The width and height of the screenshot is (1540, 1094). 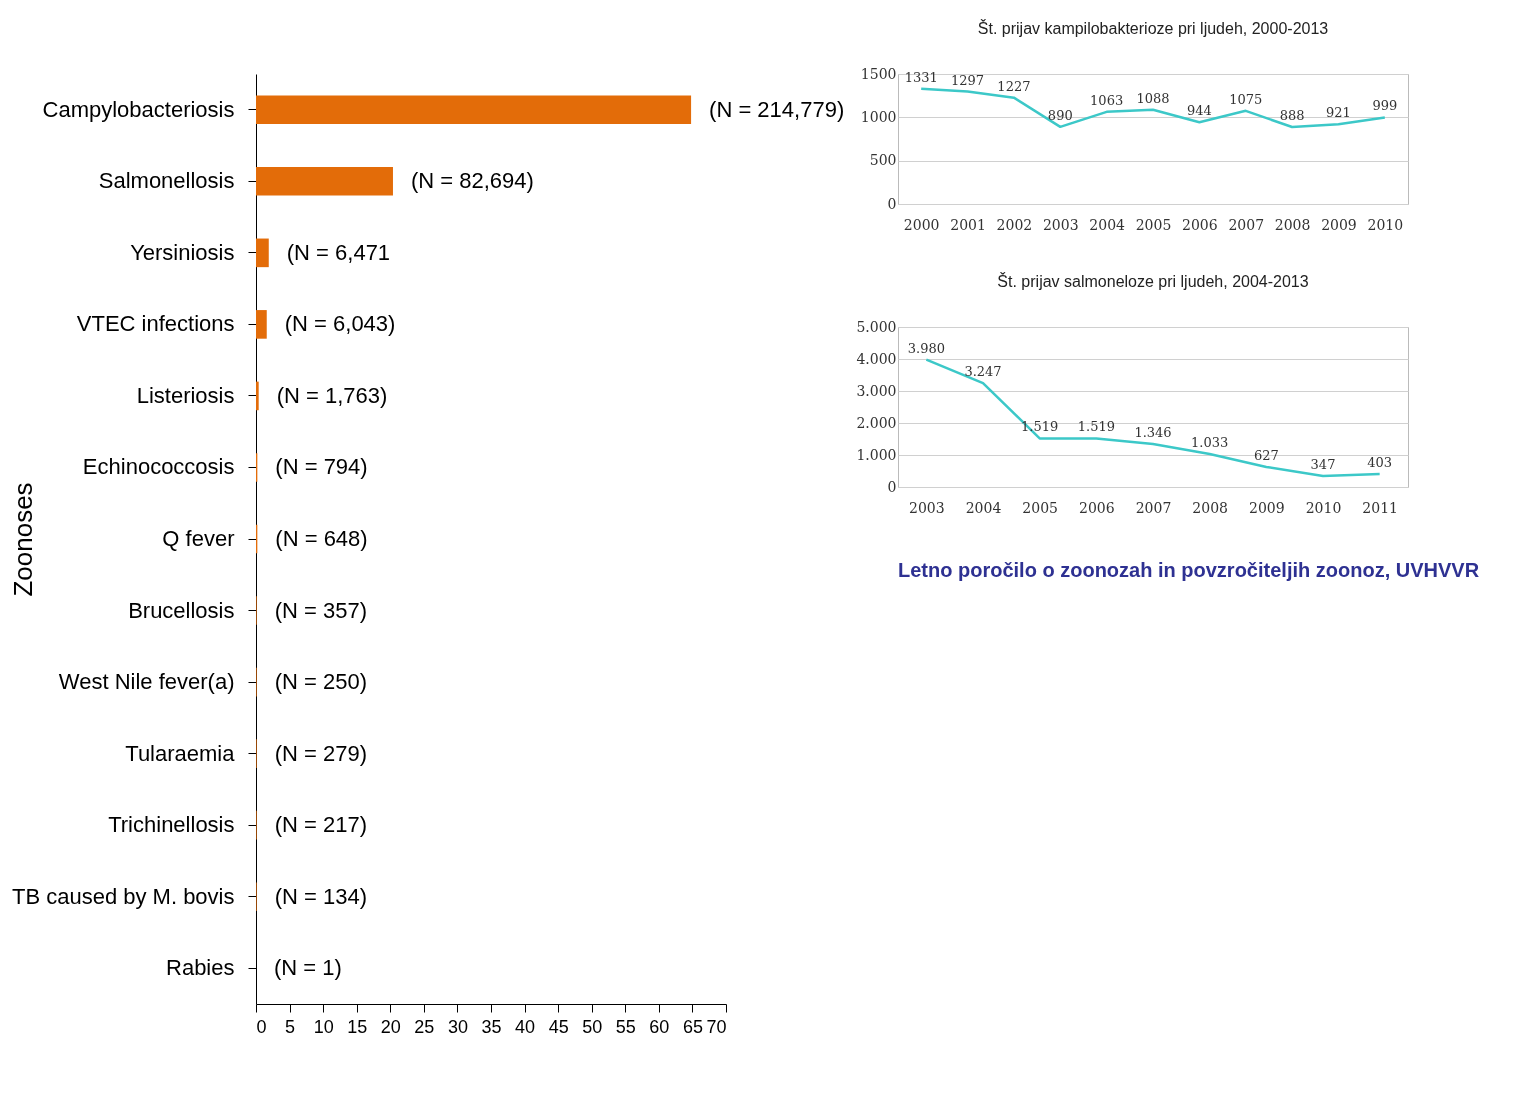 What do you see at coordinates (155, 324) in the screenshot?
I see `y-tick-label: VTEC infections` at bounding box center [155, 324].